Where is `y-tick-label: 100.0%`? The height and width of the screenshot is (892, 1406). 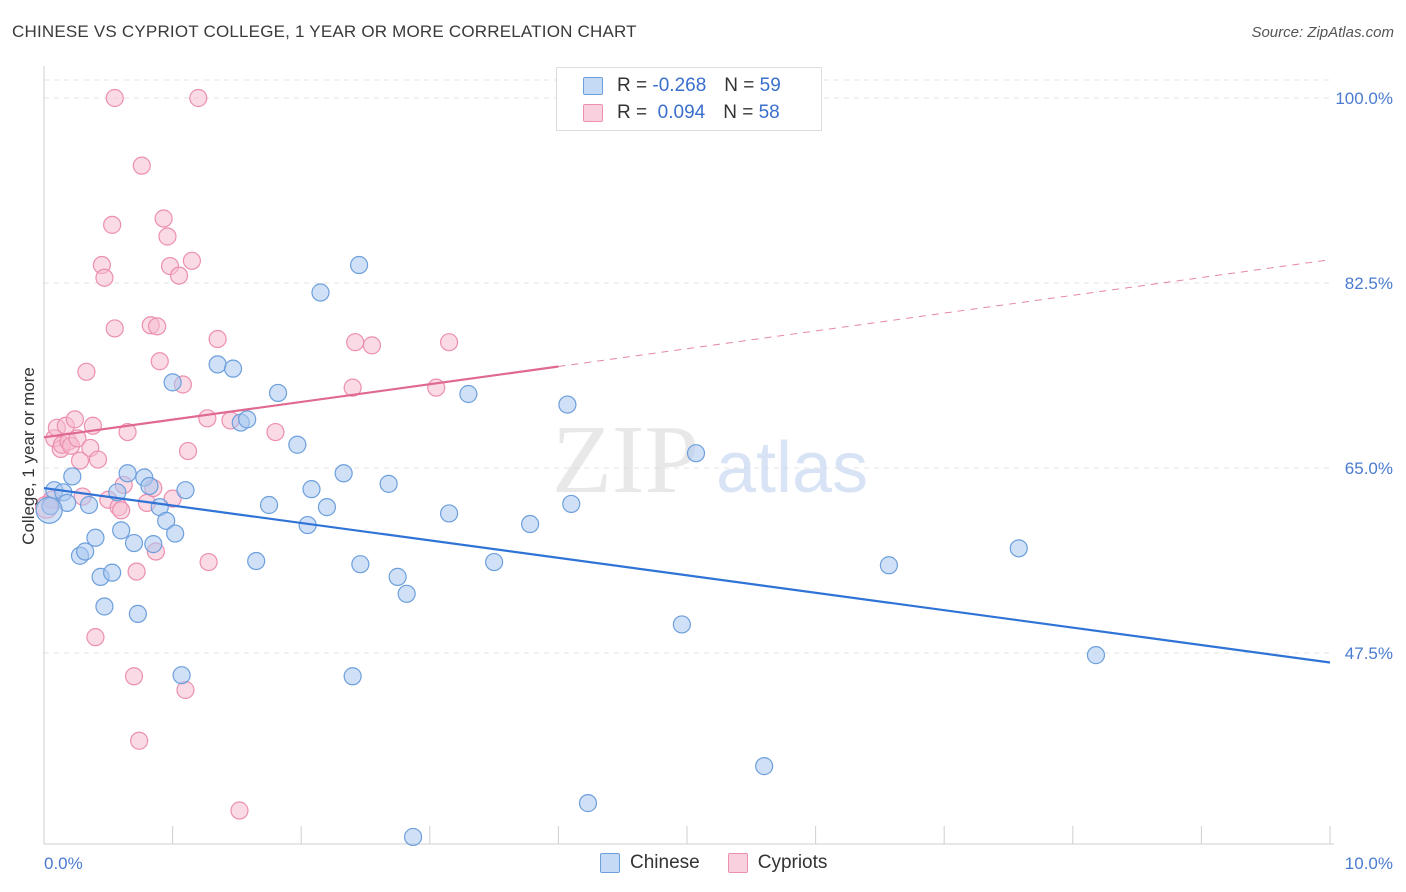
y-tick-label: 100.0% is located at coordinates (1364, 98).